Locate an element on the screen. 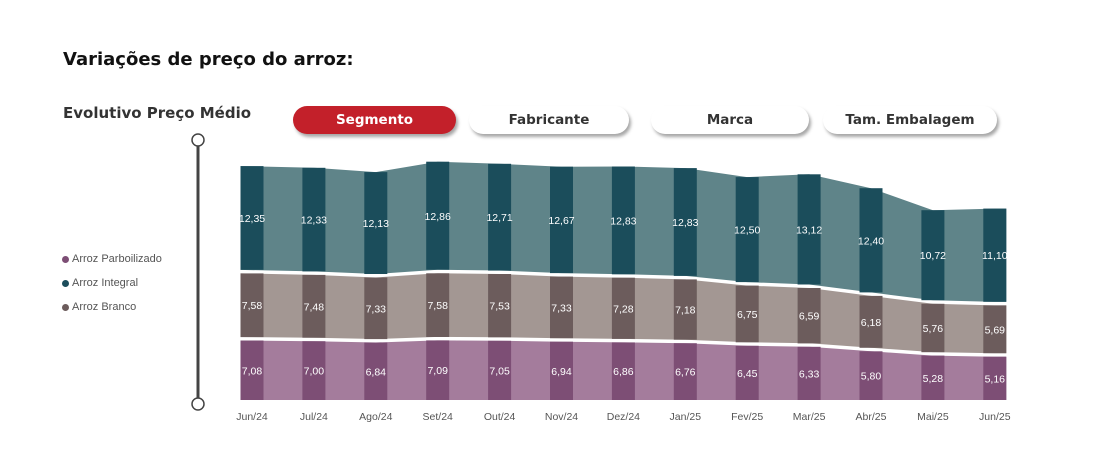 Image resolution: width=1110 pixels, height=453 pixels. marca-button: Marca is located at coordinates (730, 120).